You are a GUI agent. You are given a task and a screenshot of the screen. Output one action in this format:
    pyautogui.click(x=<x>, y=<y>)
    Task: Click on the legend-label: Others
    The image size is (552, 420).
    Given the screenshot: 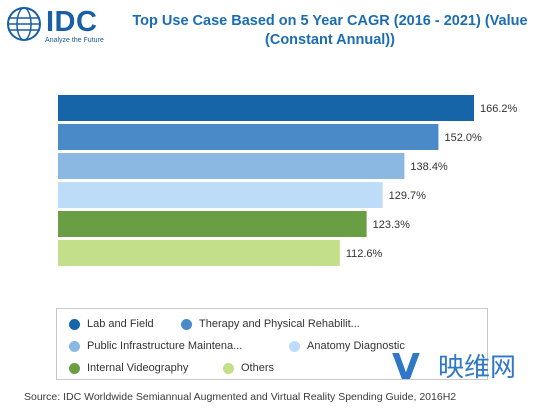 What is the action you would take?
    pyautogui.click(x=258, y=368)
    